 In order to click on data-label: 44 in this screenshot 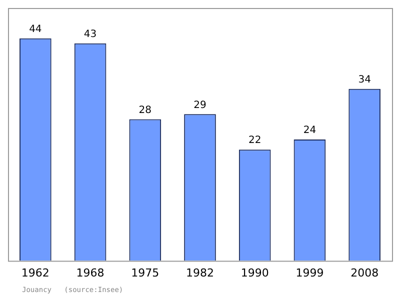, I will do `click(35, 29)`.